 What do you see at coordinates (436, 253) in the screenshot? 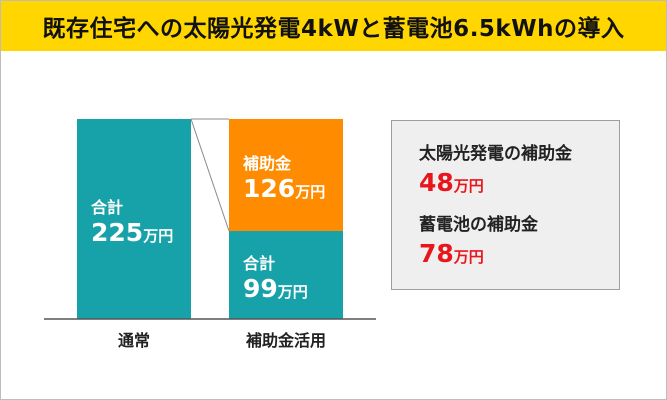
I see `battery-subsidy-value: 78` at bounding box center [436, 253].